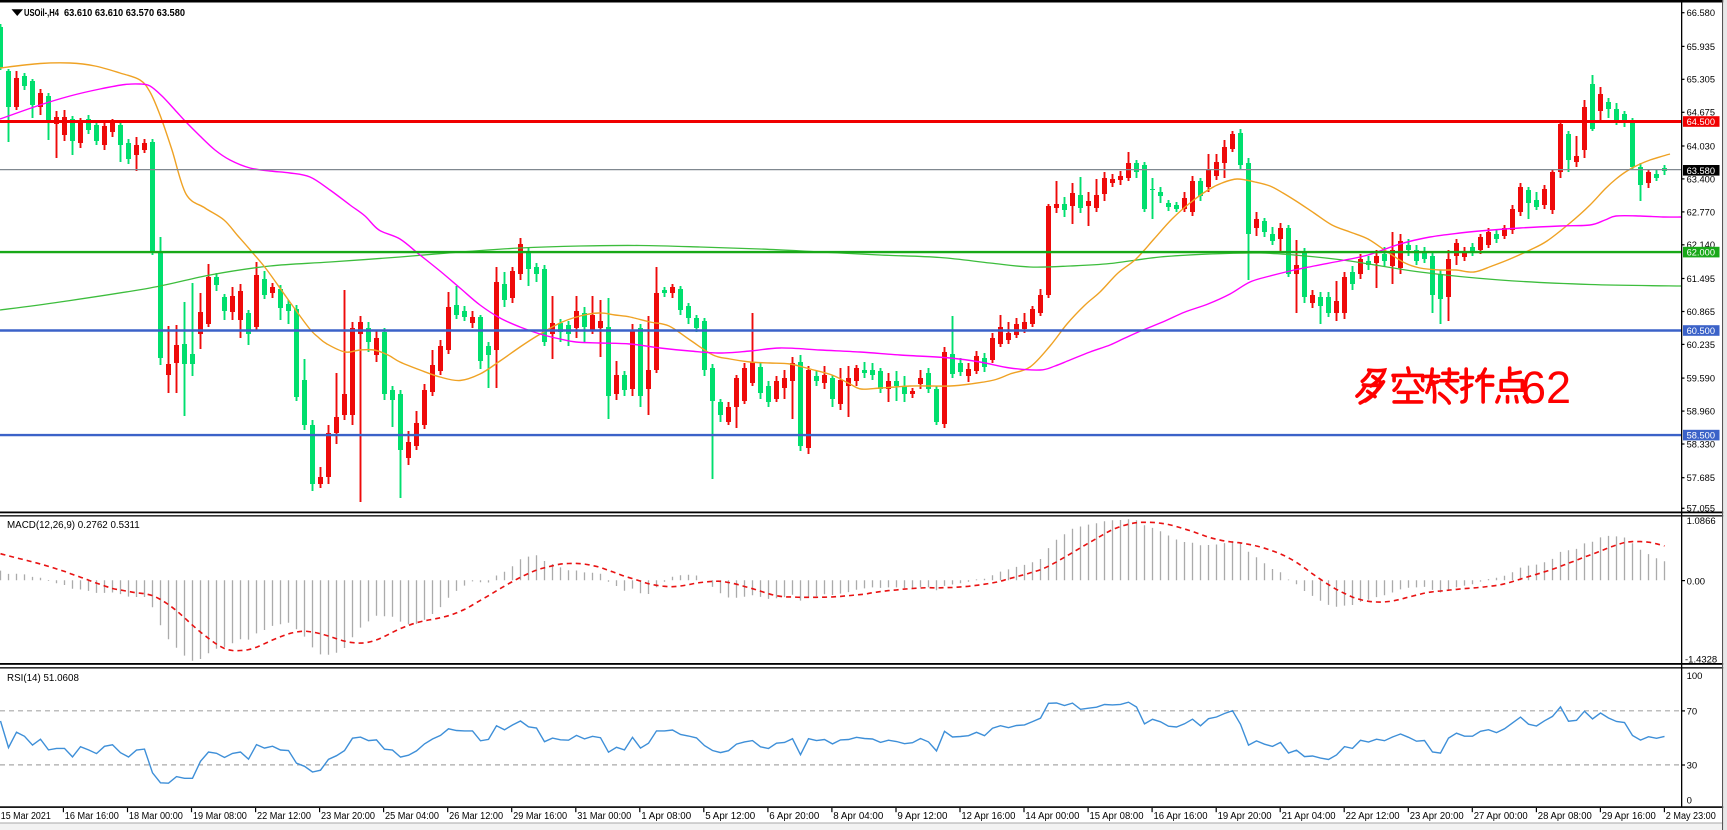  What do you see at coordinates (1701, 146) in the screenshot?
I see `svg-text: 64.030` at bounding box center [1701, 146].